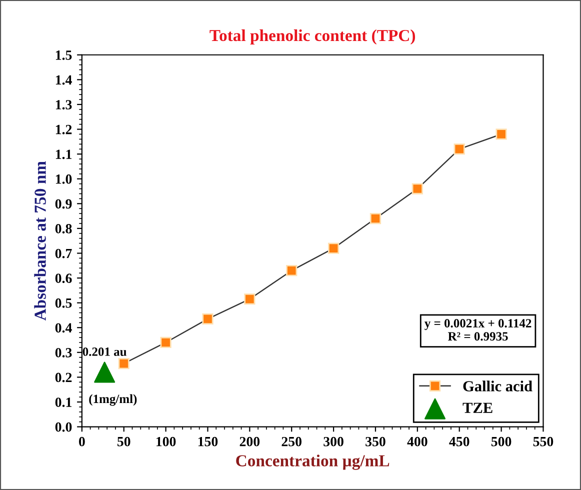 This screenshot has height=490, width=581. I want to click on y-tick-label: 0.6, so click(63, 279).